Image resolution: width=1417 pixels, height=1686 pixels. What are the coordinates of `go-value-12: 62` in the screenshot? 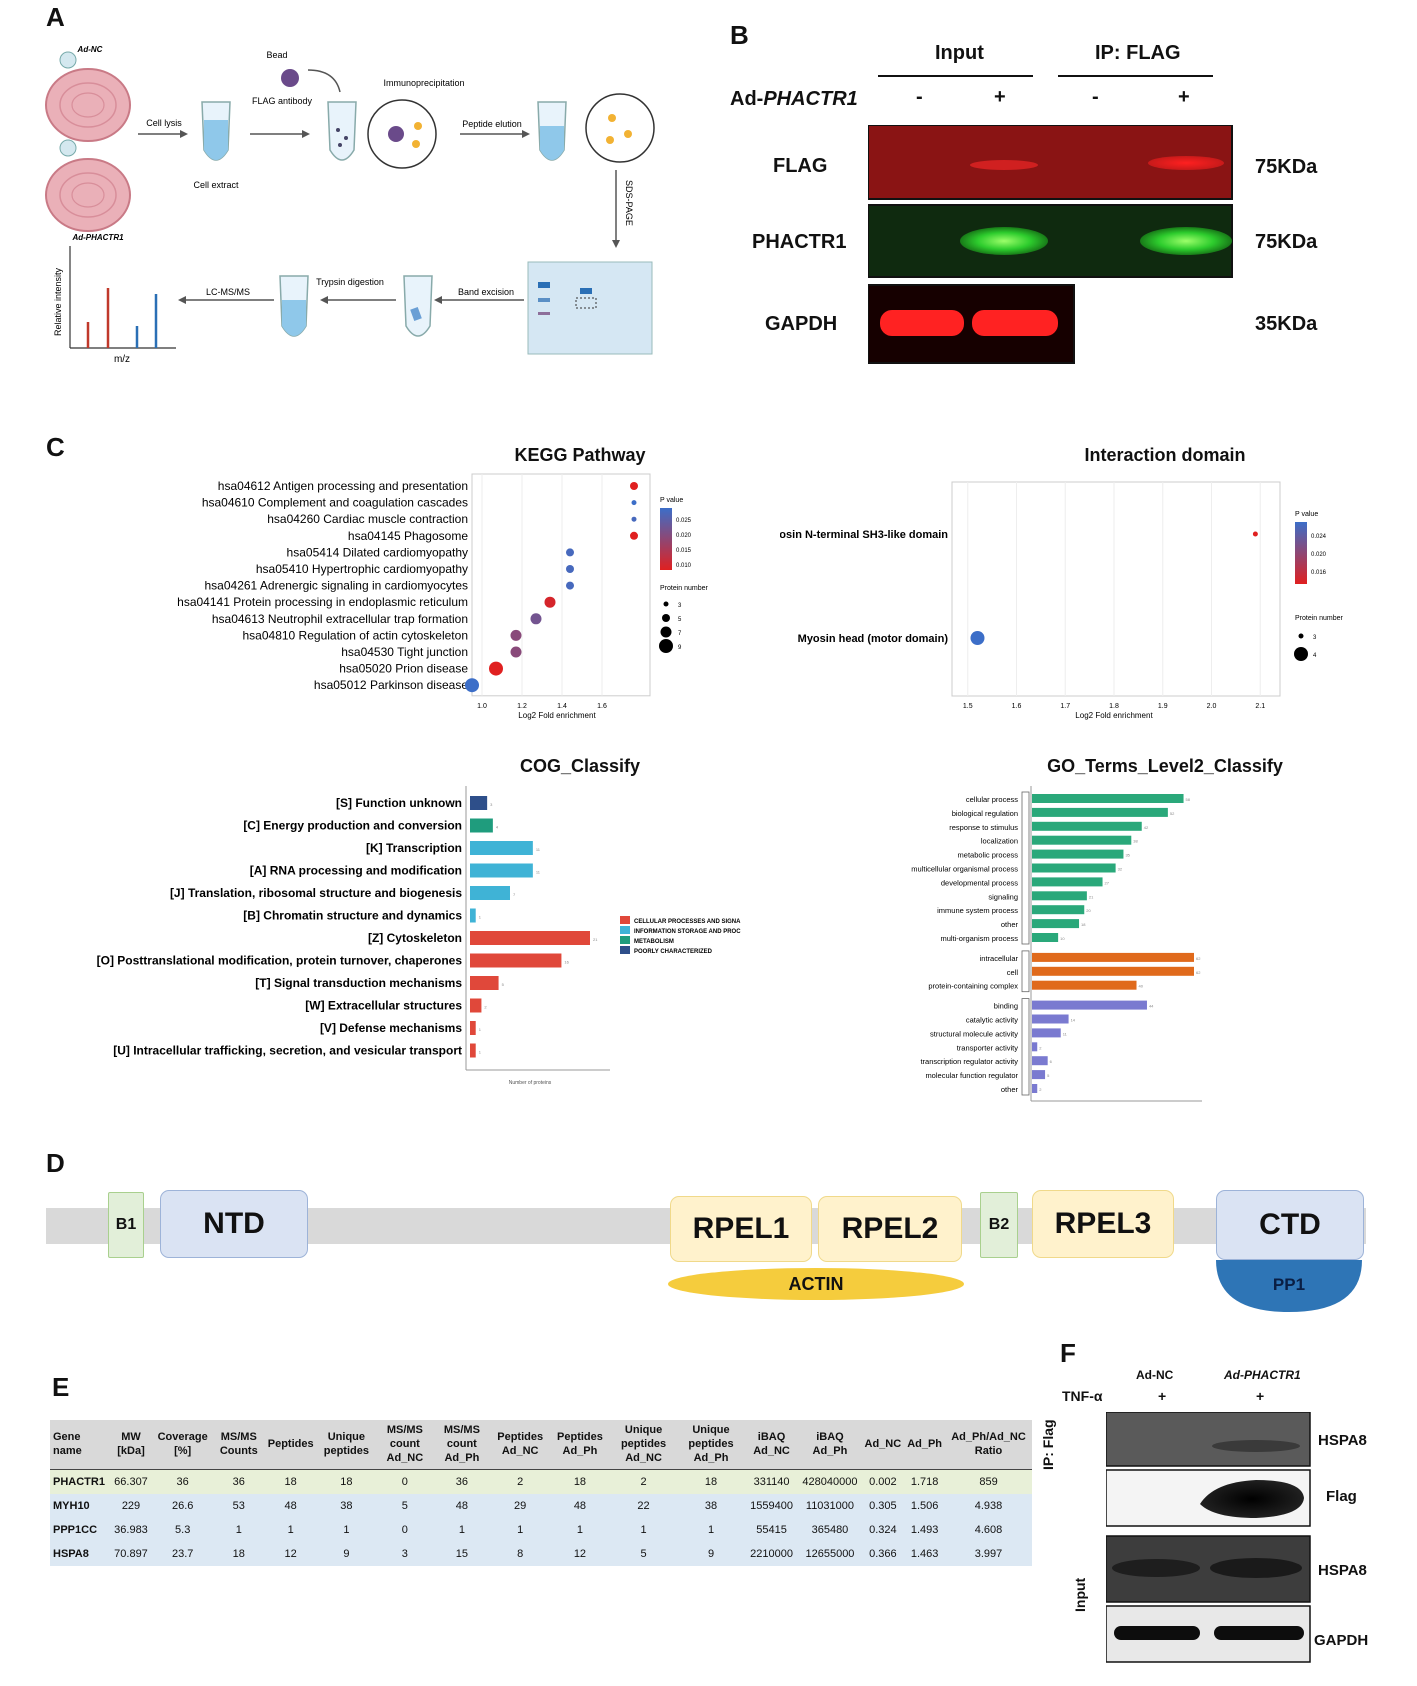 It's located at (1198, 972).